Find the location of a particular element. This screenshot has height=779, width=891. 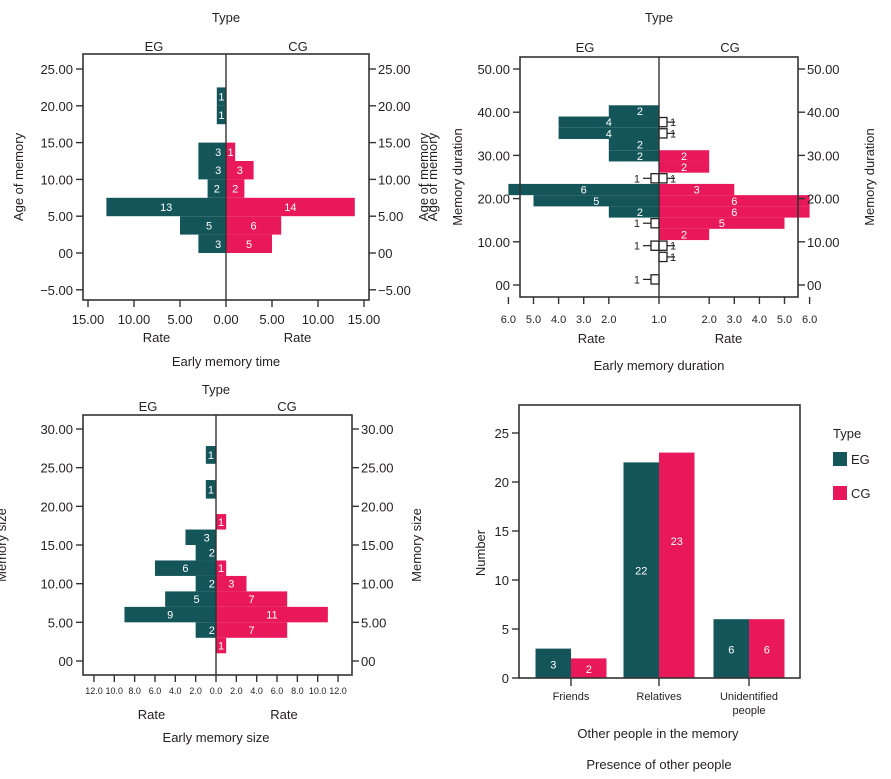

bar-value-label: 6 is located at coordinates (731, 651).